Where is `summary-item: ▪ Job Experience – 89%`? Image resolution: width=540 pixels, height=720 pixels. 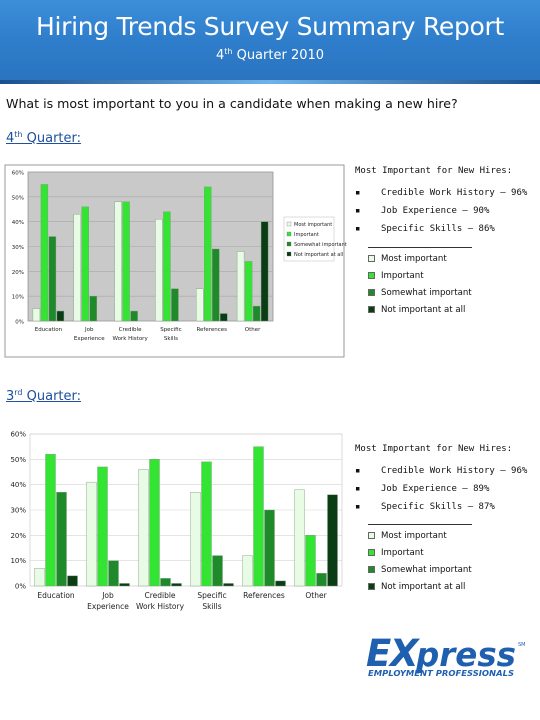
summary-item: ▪ Job Experience – 89% is located at coordinates (441, 489).